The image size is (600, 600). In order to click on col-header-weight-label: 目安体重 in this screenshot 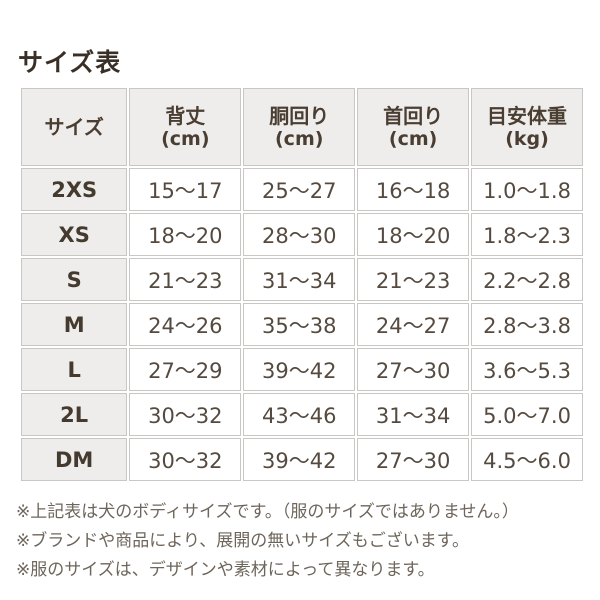, I will do `click(527, 115)`.